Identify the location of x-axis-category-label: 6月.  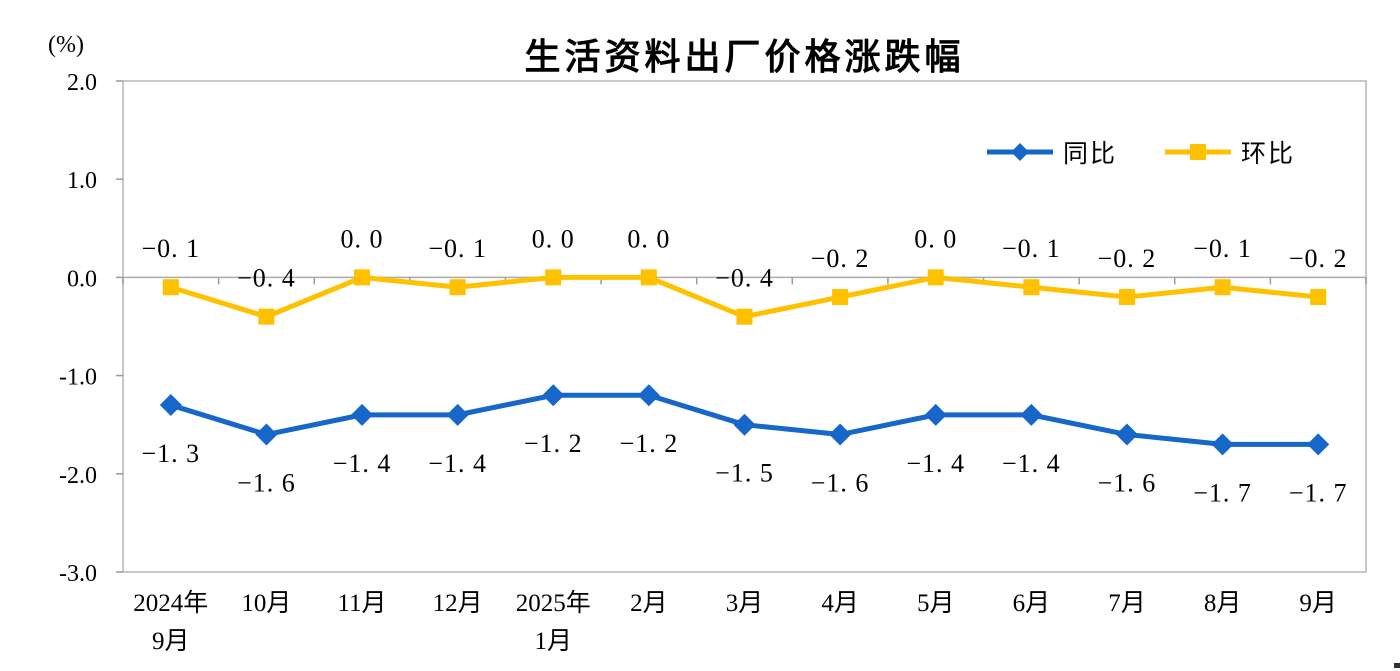
(1032, 603).